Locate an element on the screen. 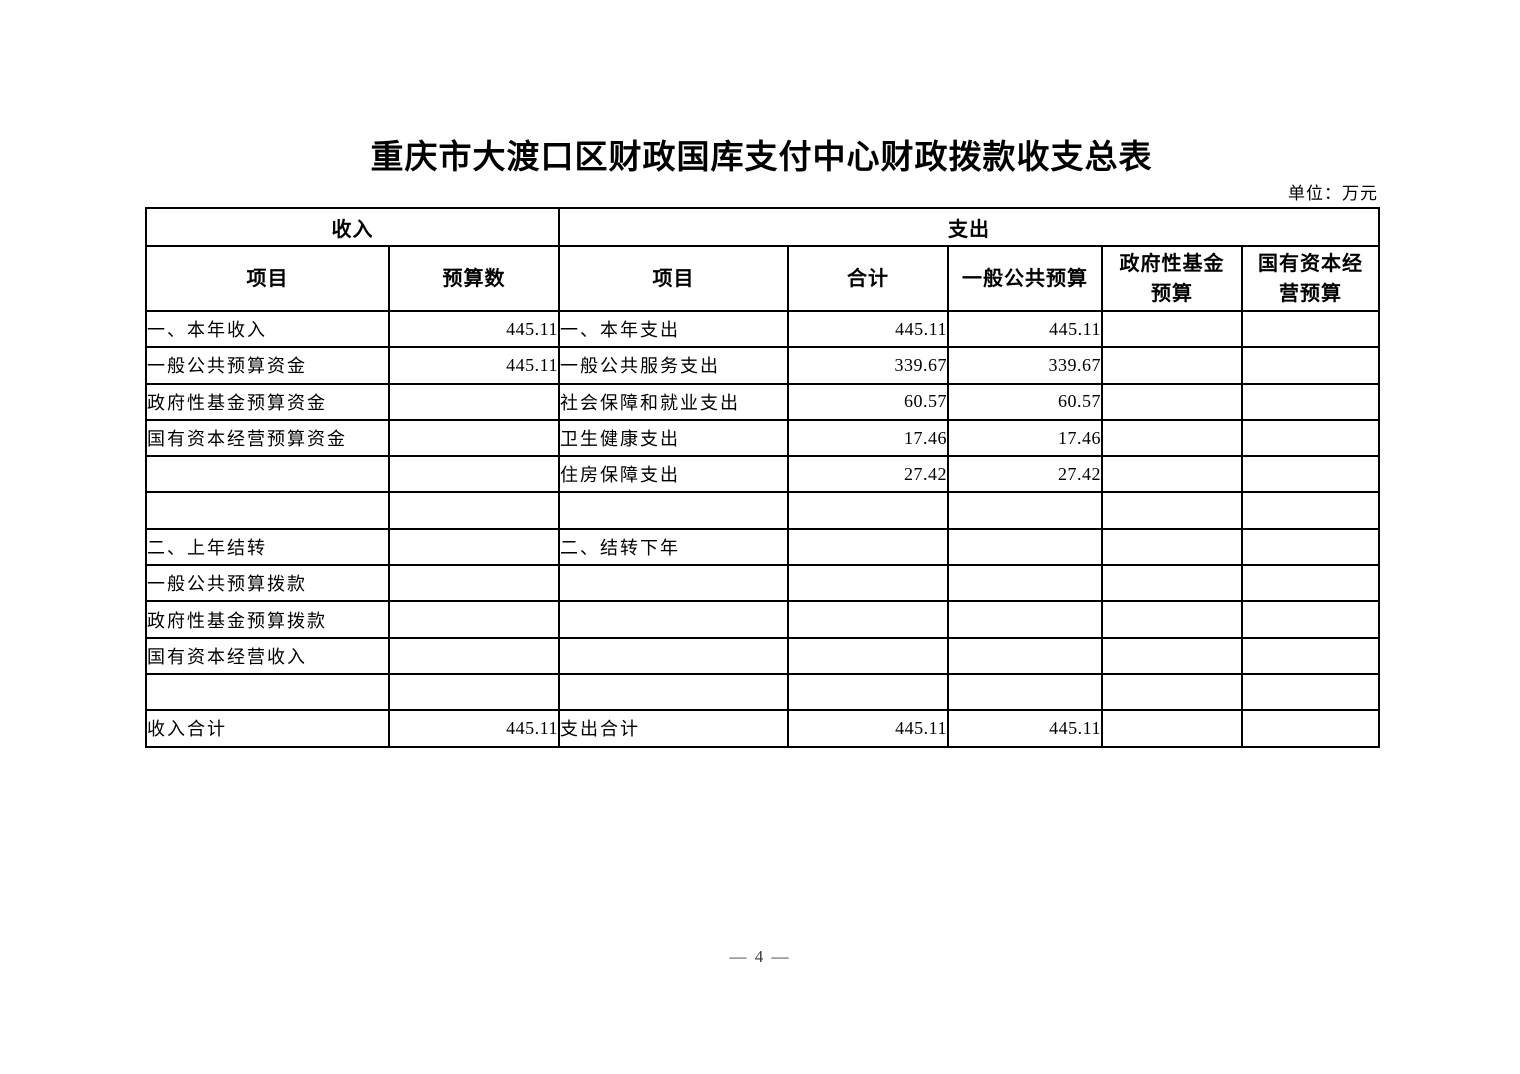 This screenshot has height=1074, width=1520. table-row: 国有资本经营预算资金 卫生健康支出 17.46 17.46 is located at coordinates (763, 438).